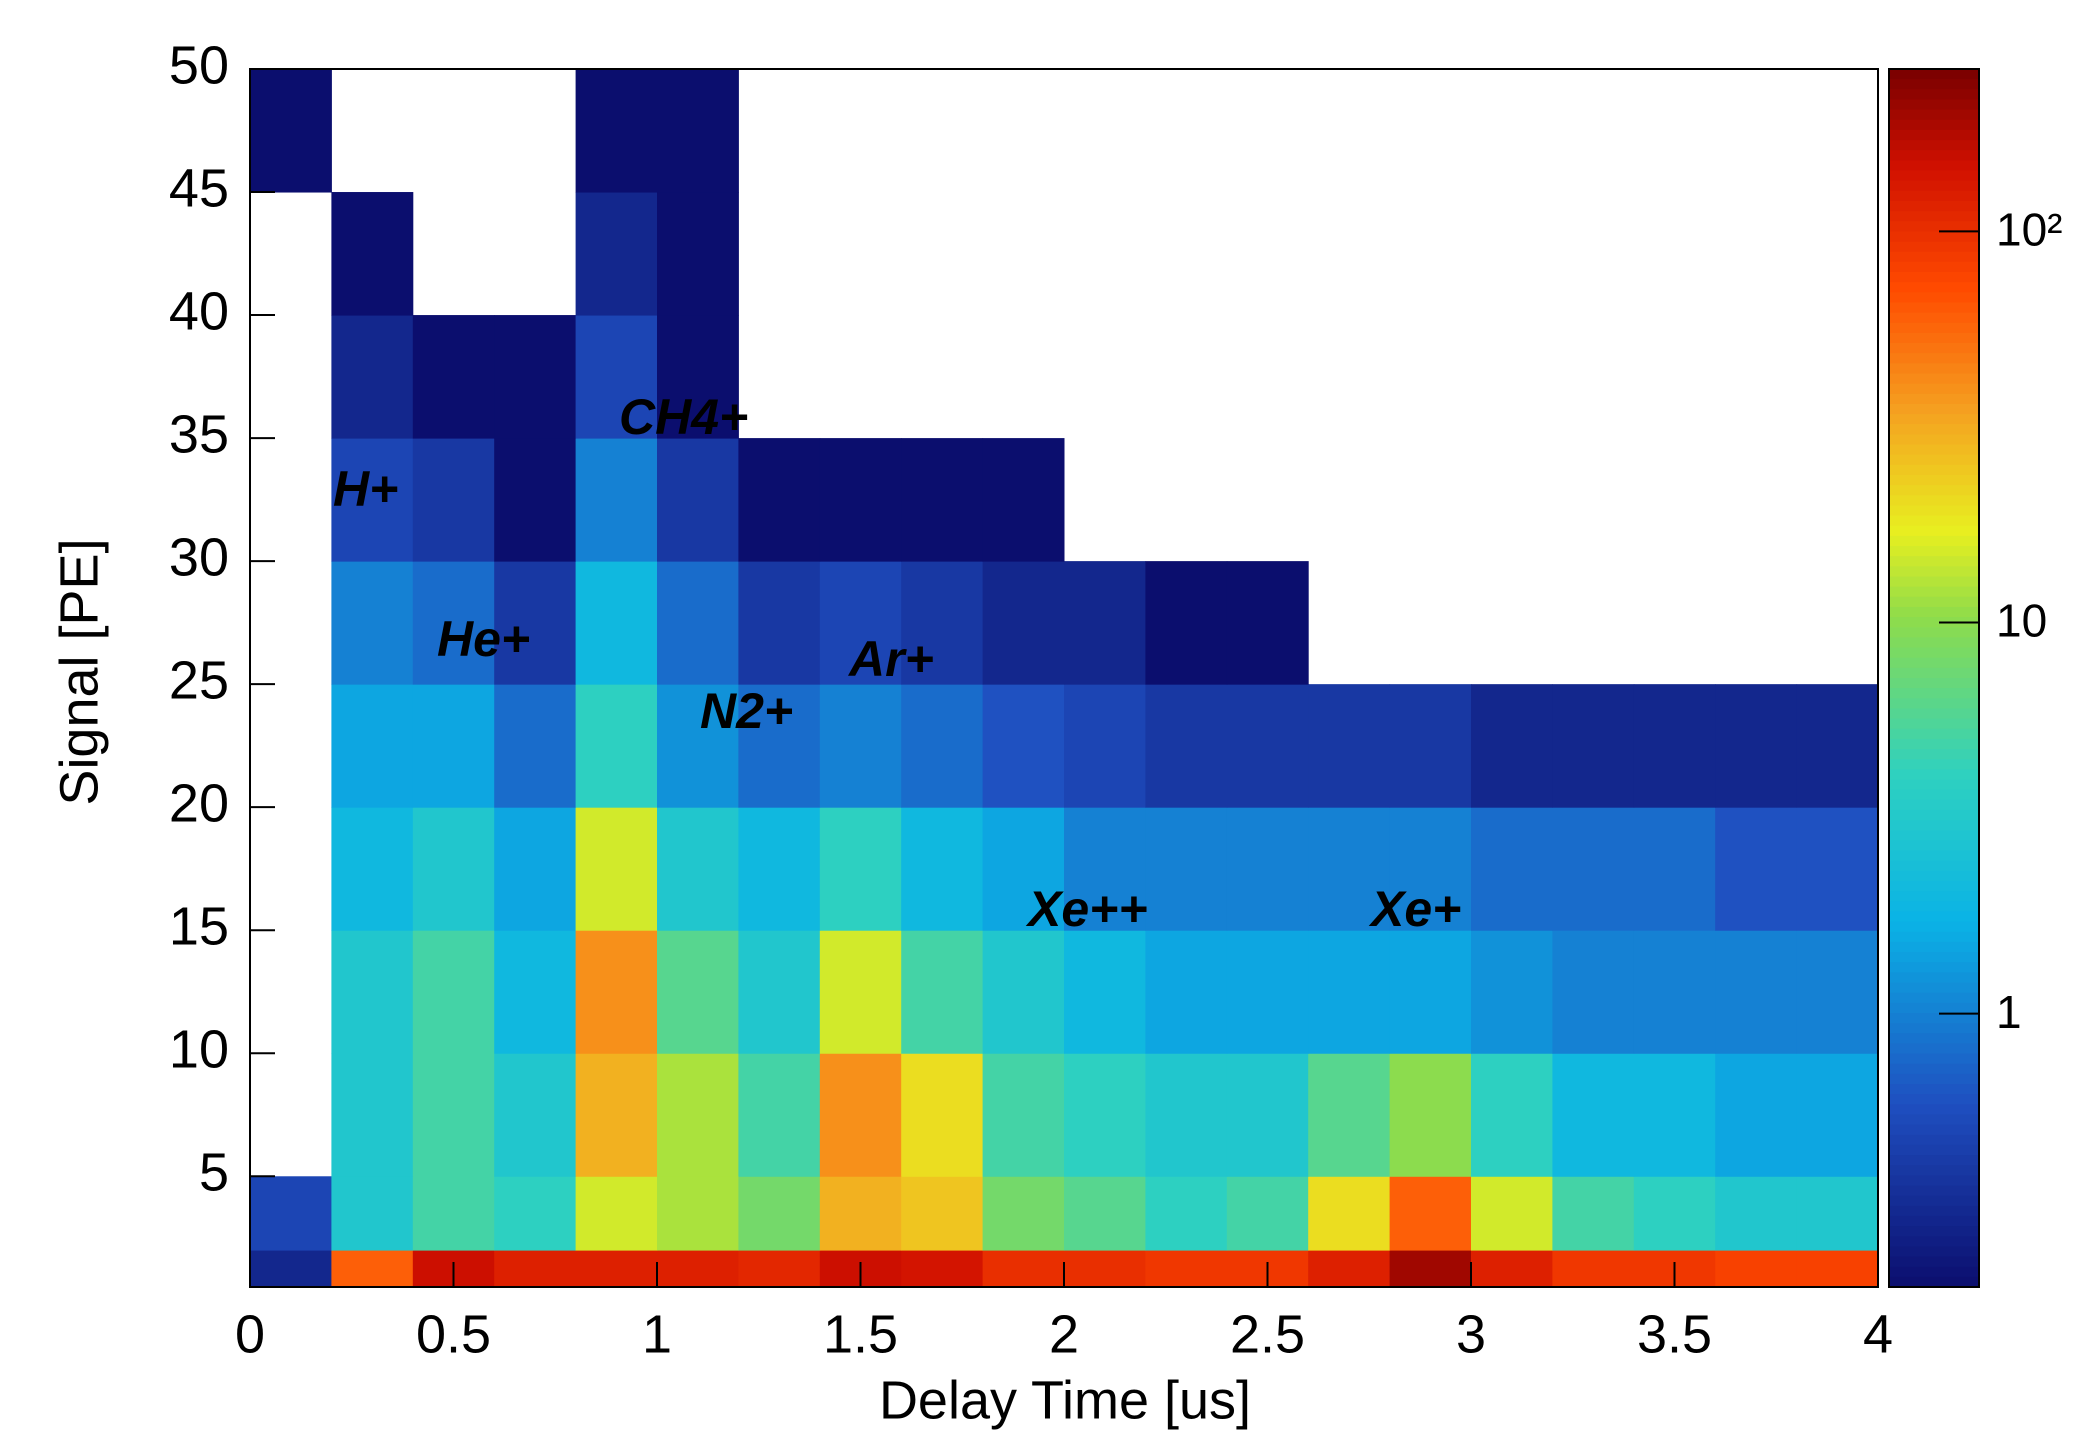 Image resolution: width=2087 pixels, height=1439 pixels. I want to click on y-tick-label: 30, so click(199, 557).